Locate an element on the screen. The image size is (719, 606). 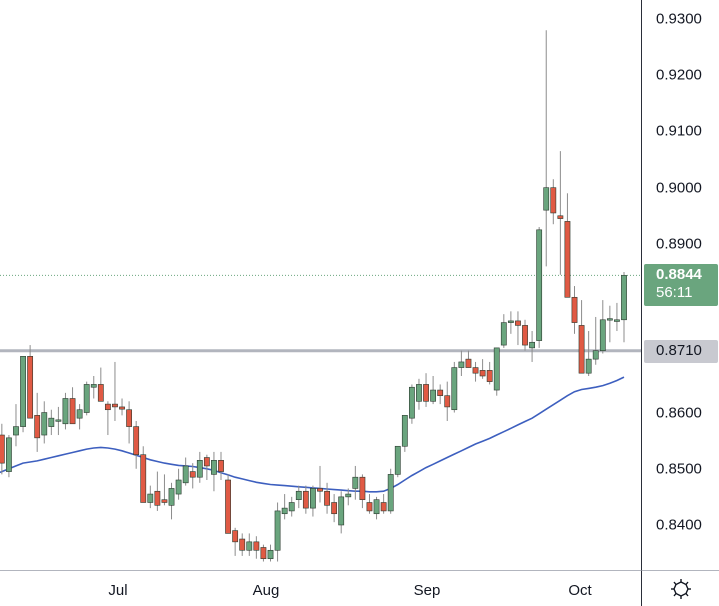
horizontal-level-badge: 0.8710 is located at coordinates (681, 351).